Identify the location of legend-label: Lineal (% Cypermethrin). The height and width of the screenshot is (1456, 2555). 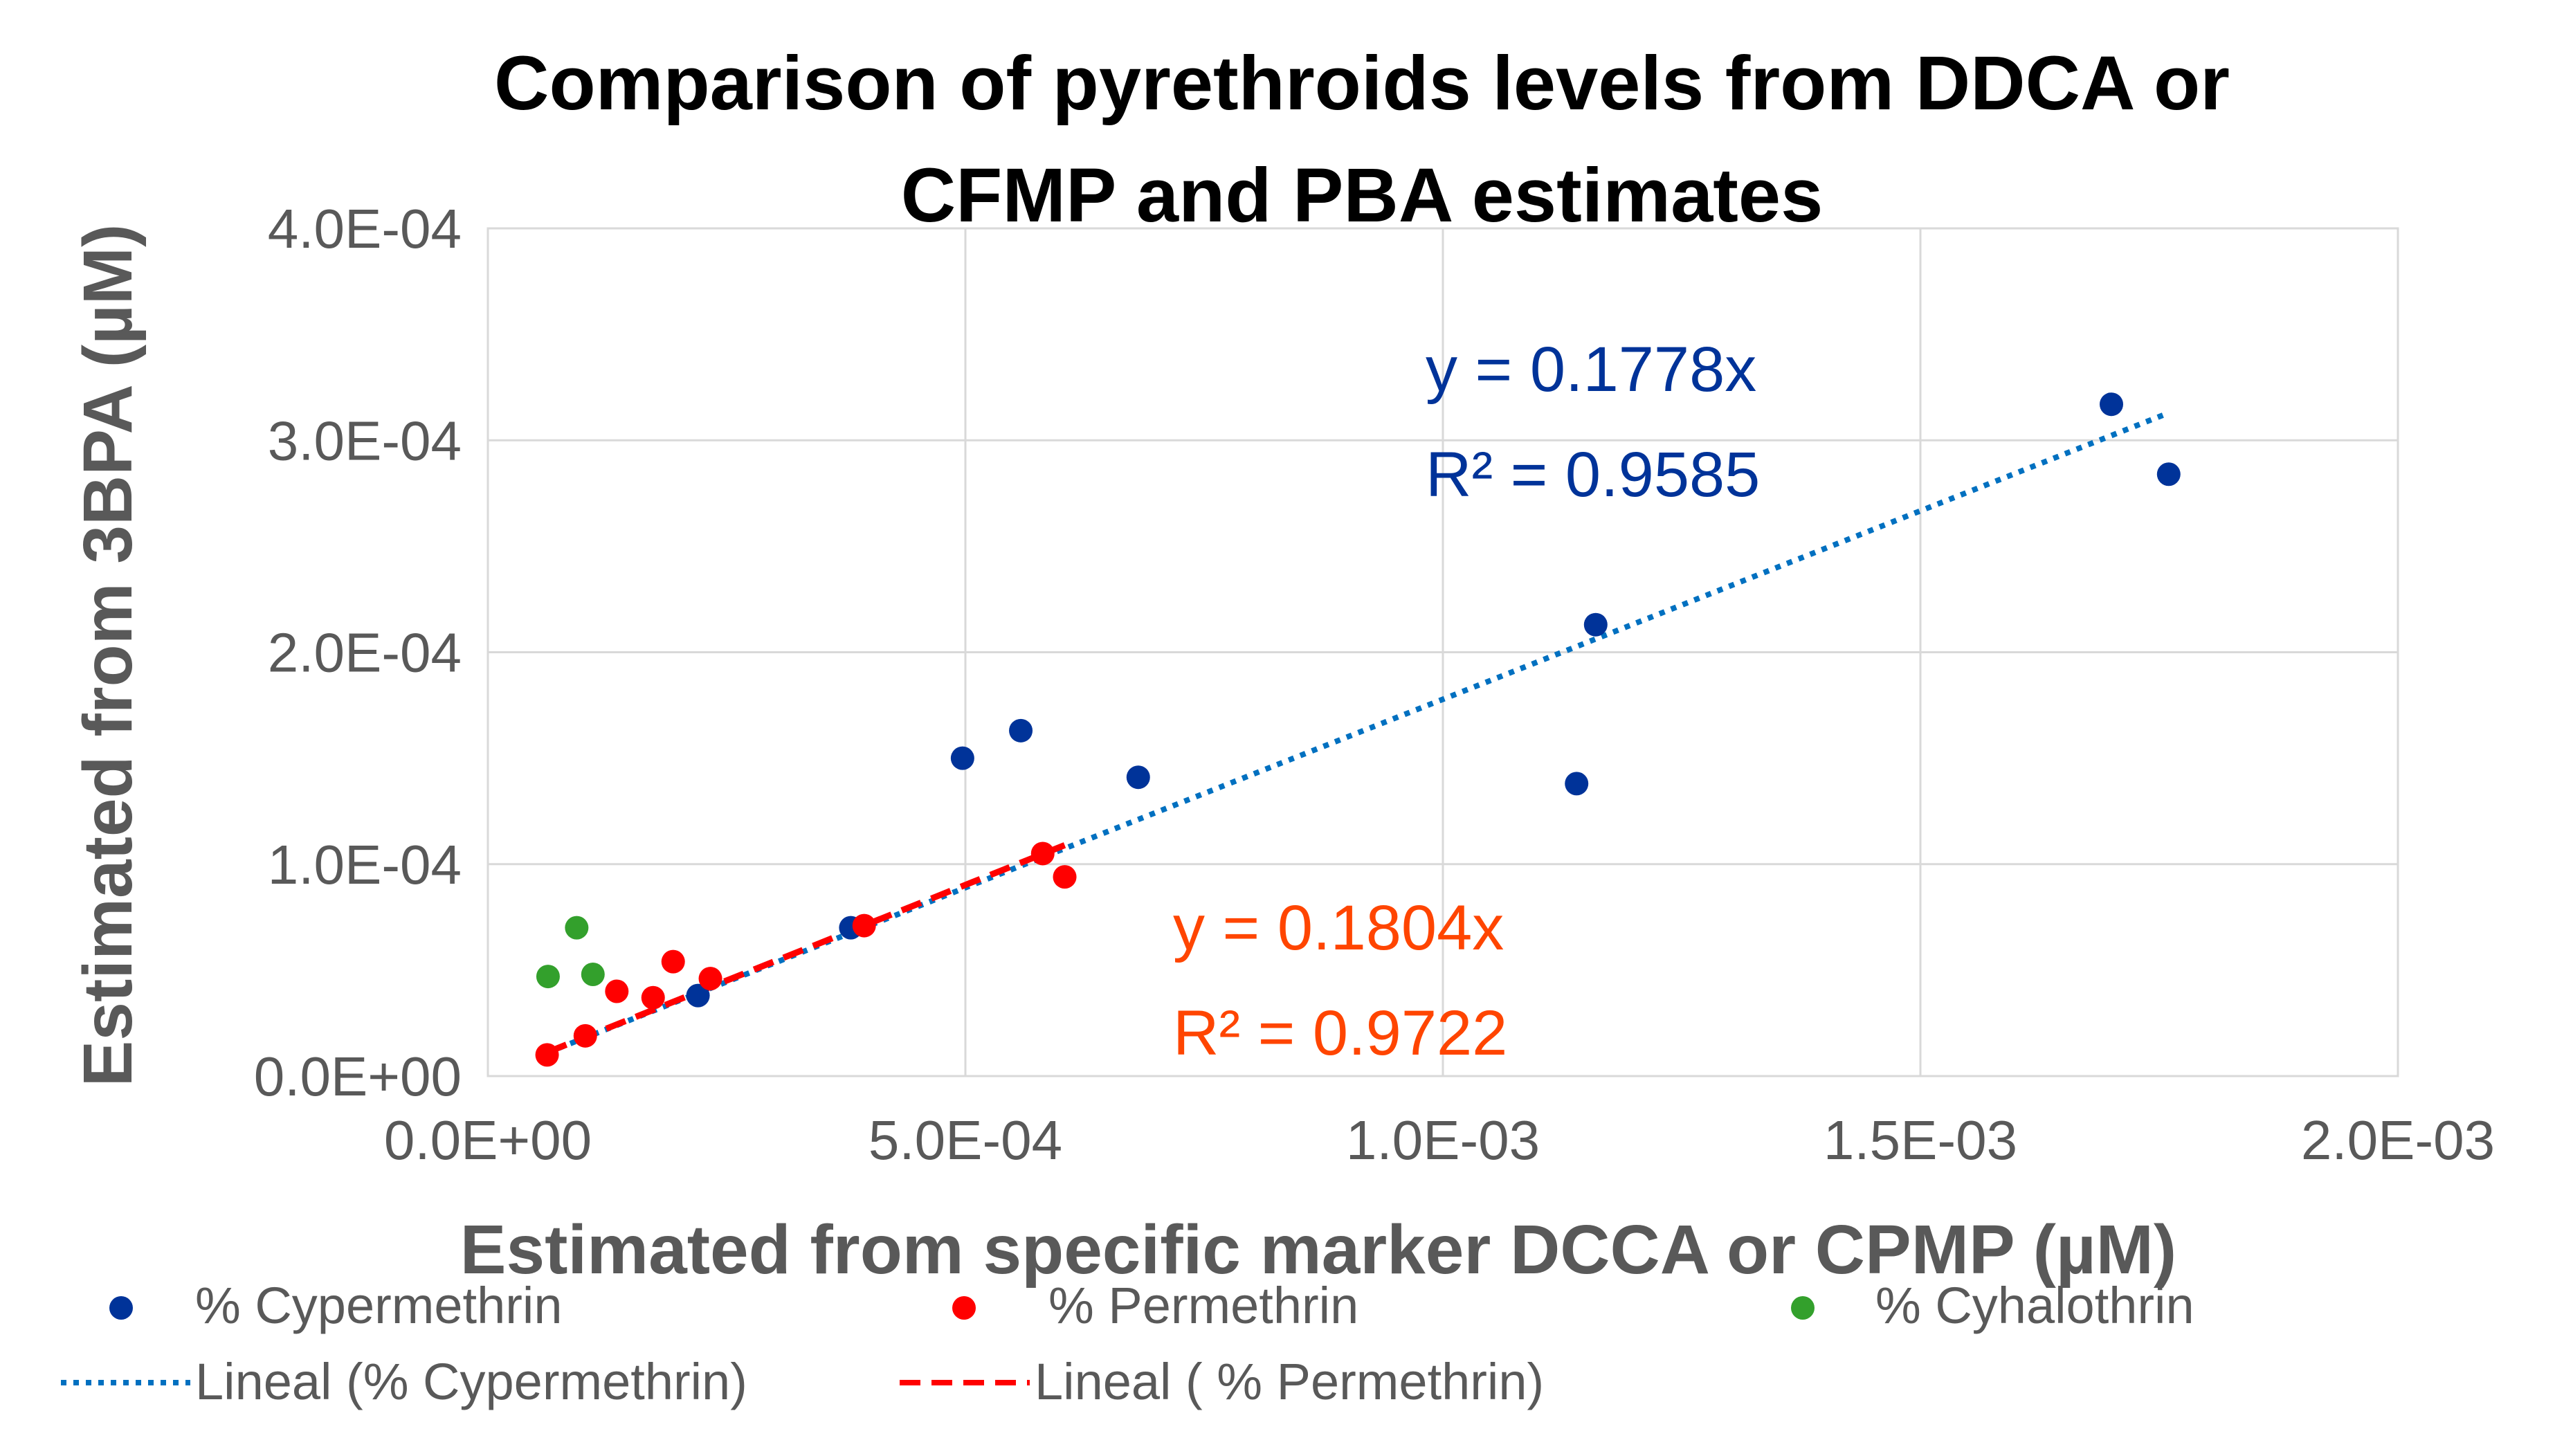
(471, 1381).